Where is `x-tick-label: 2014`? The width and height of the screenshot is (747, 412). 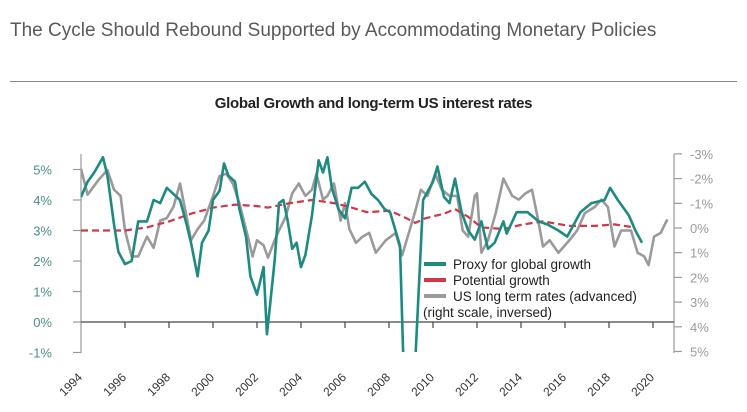 x-tick-label: 2014 is located at coordinates (510, 384).